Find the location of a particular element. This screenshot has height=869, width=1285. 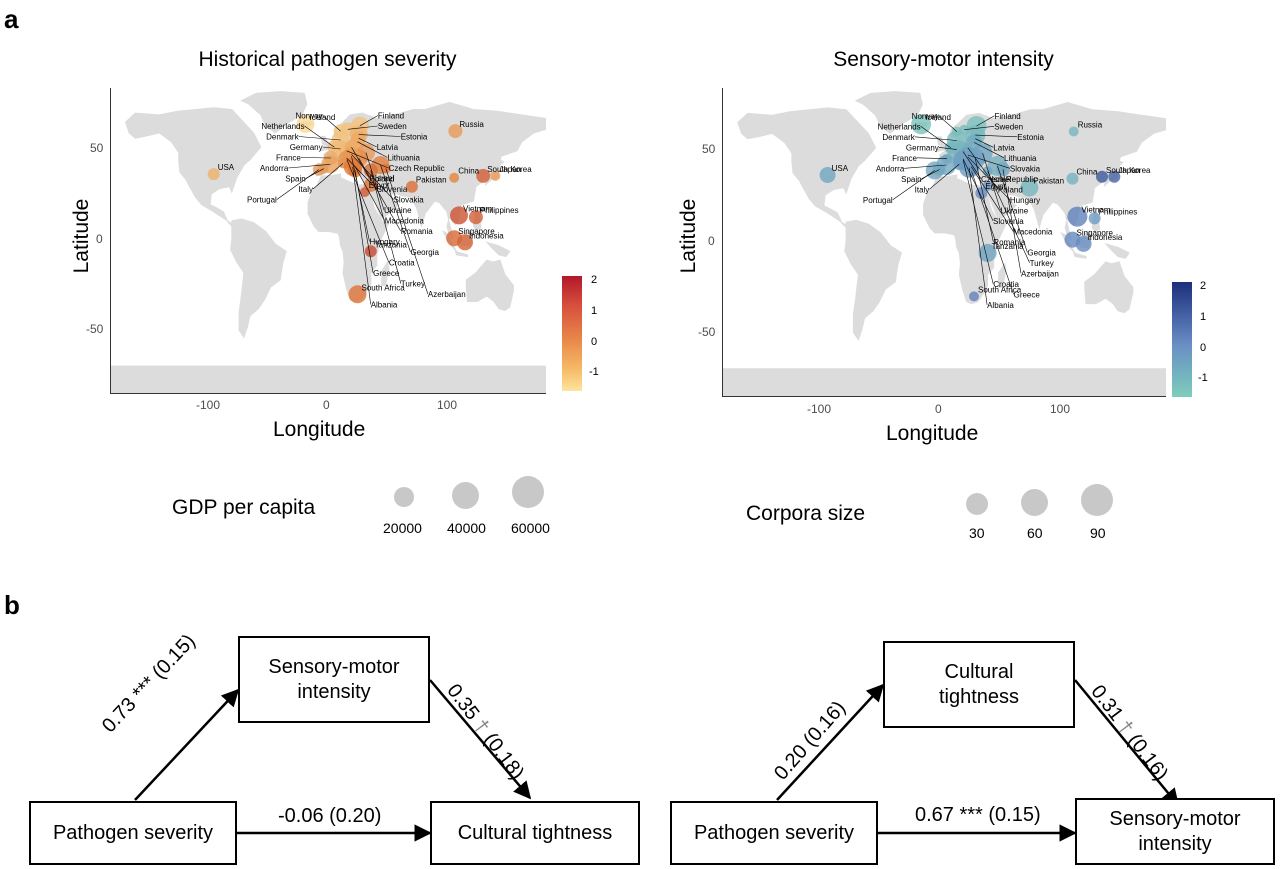

map1-colorbar-tick: 2 is located at coordinates (594, 280).